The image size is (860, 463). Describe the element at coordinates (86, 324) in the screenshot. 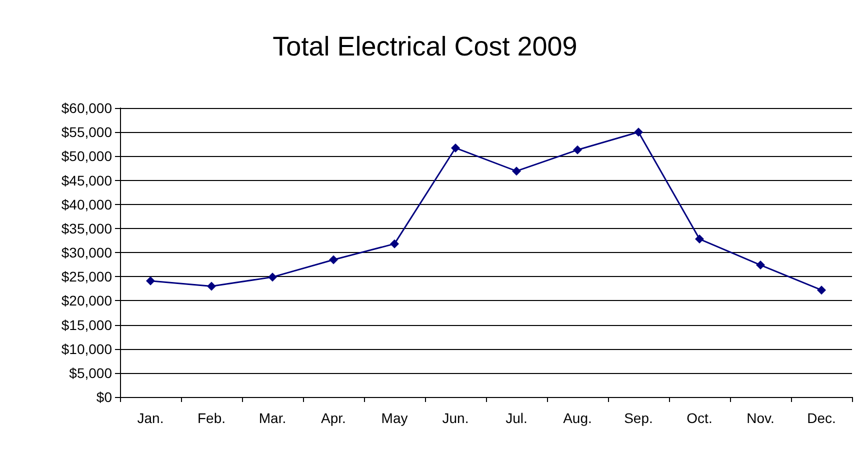

I see `y-tick-label: $15,000` at that location.